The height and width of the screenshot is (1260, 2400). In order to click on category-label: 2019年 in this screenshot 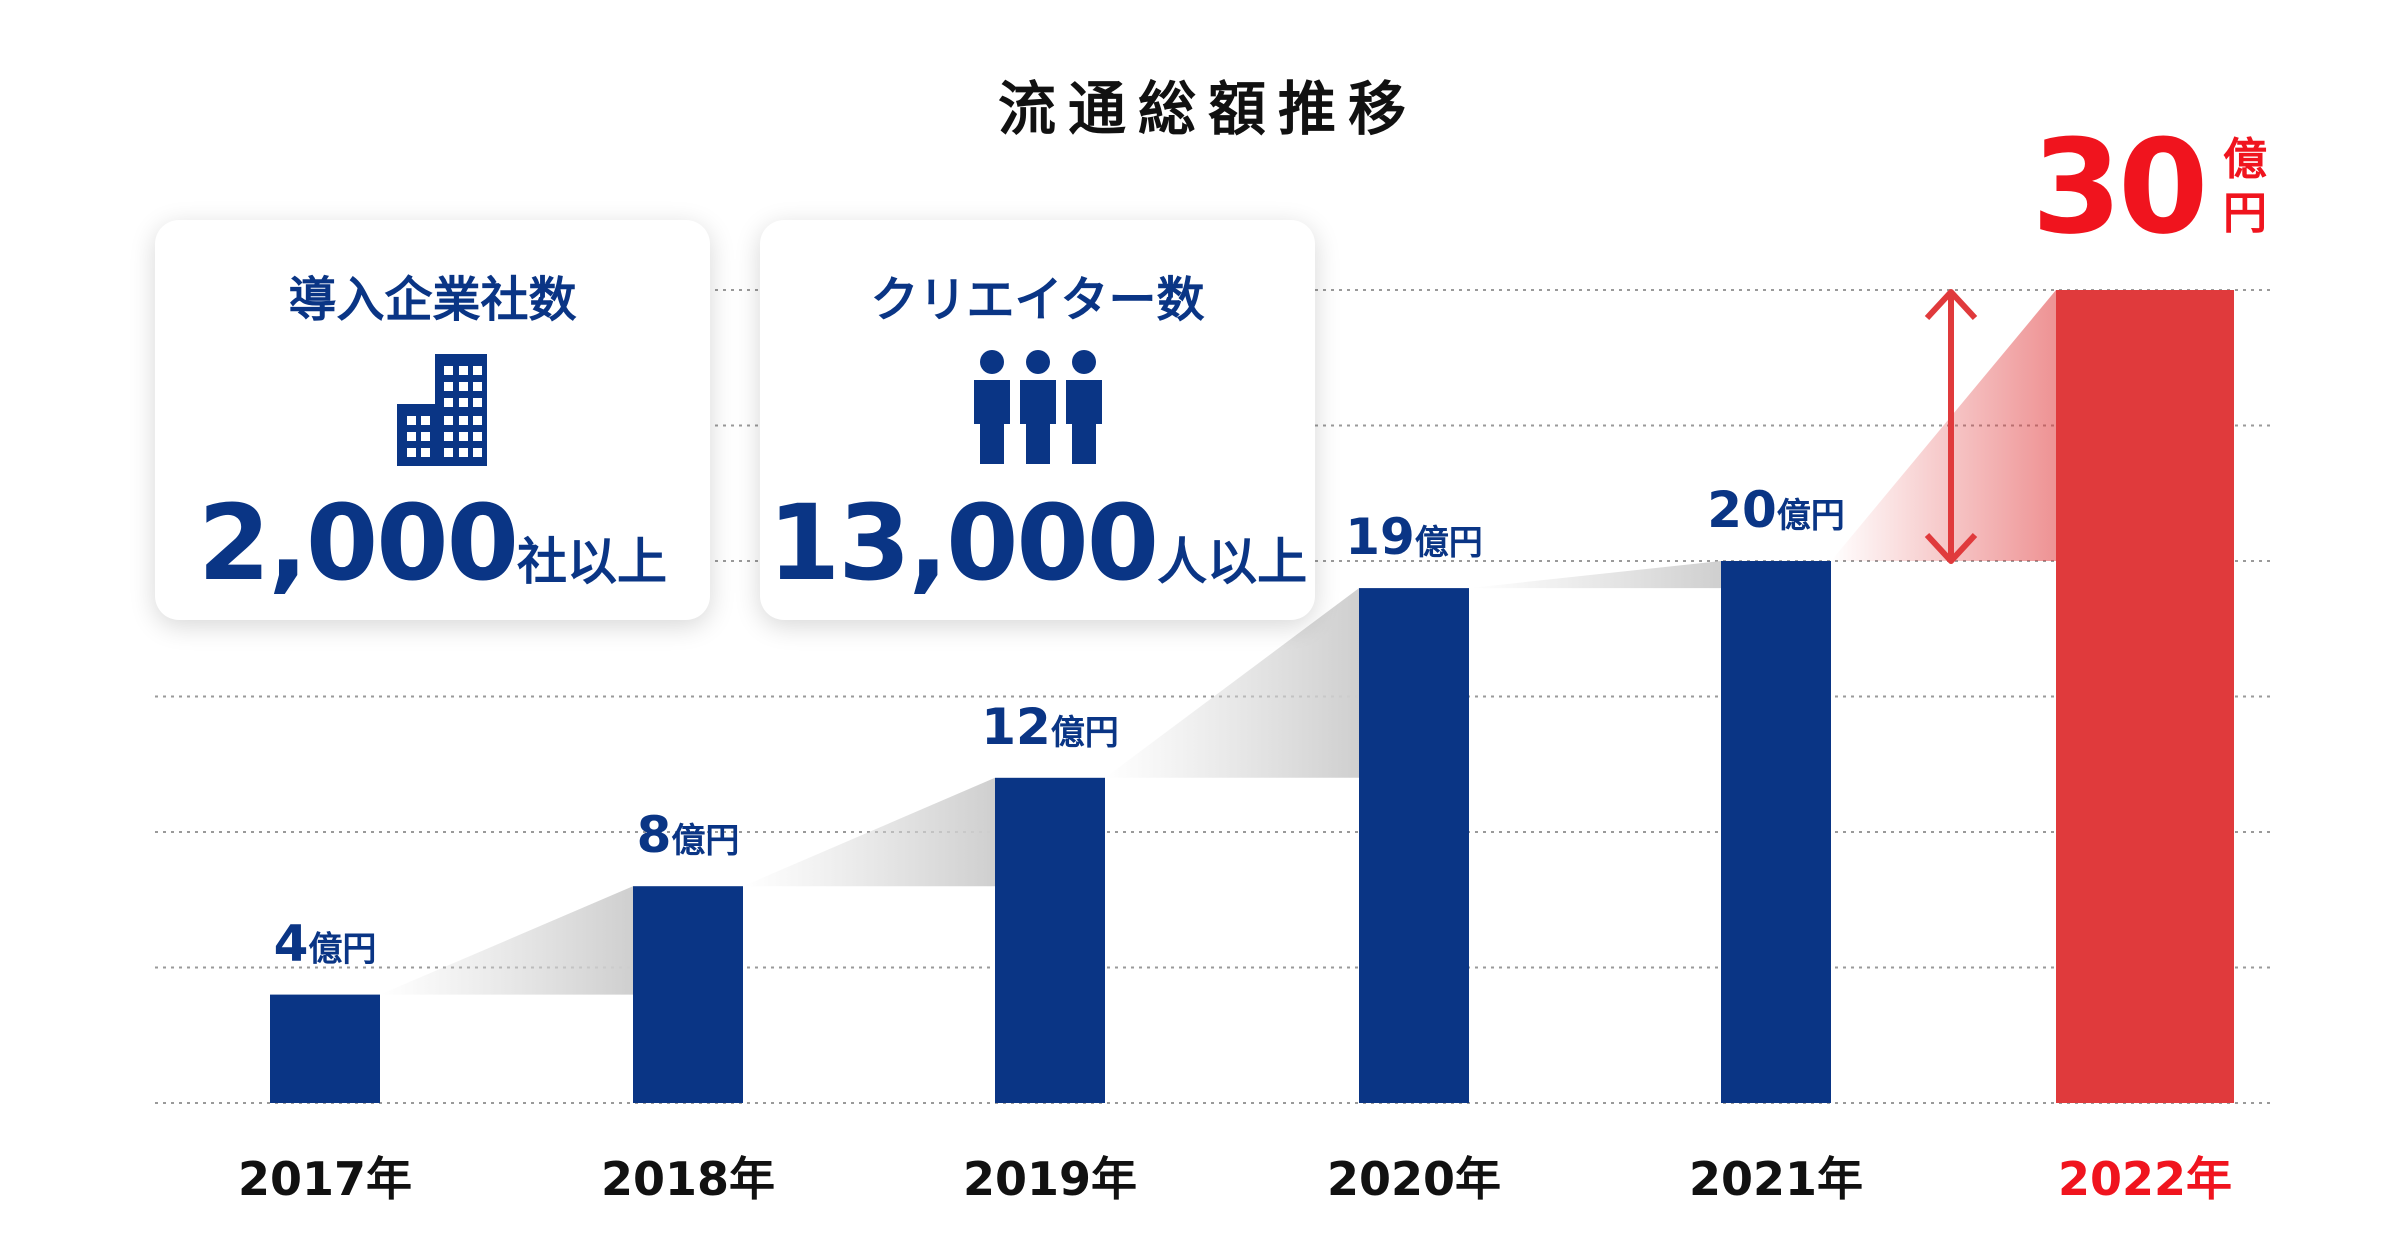, I will do `click(1050, 1179)`.